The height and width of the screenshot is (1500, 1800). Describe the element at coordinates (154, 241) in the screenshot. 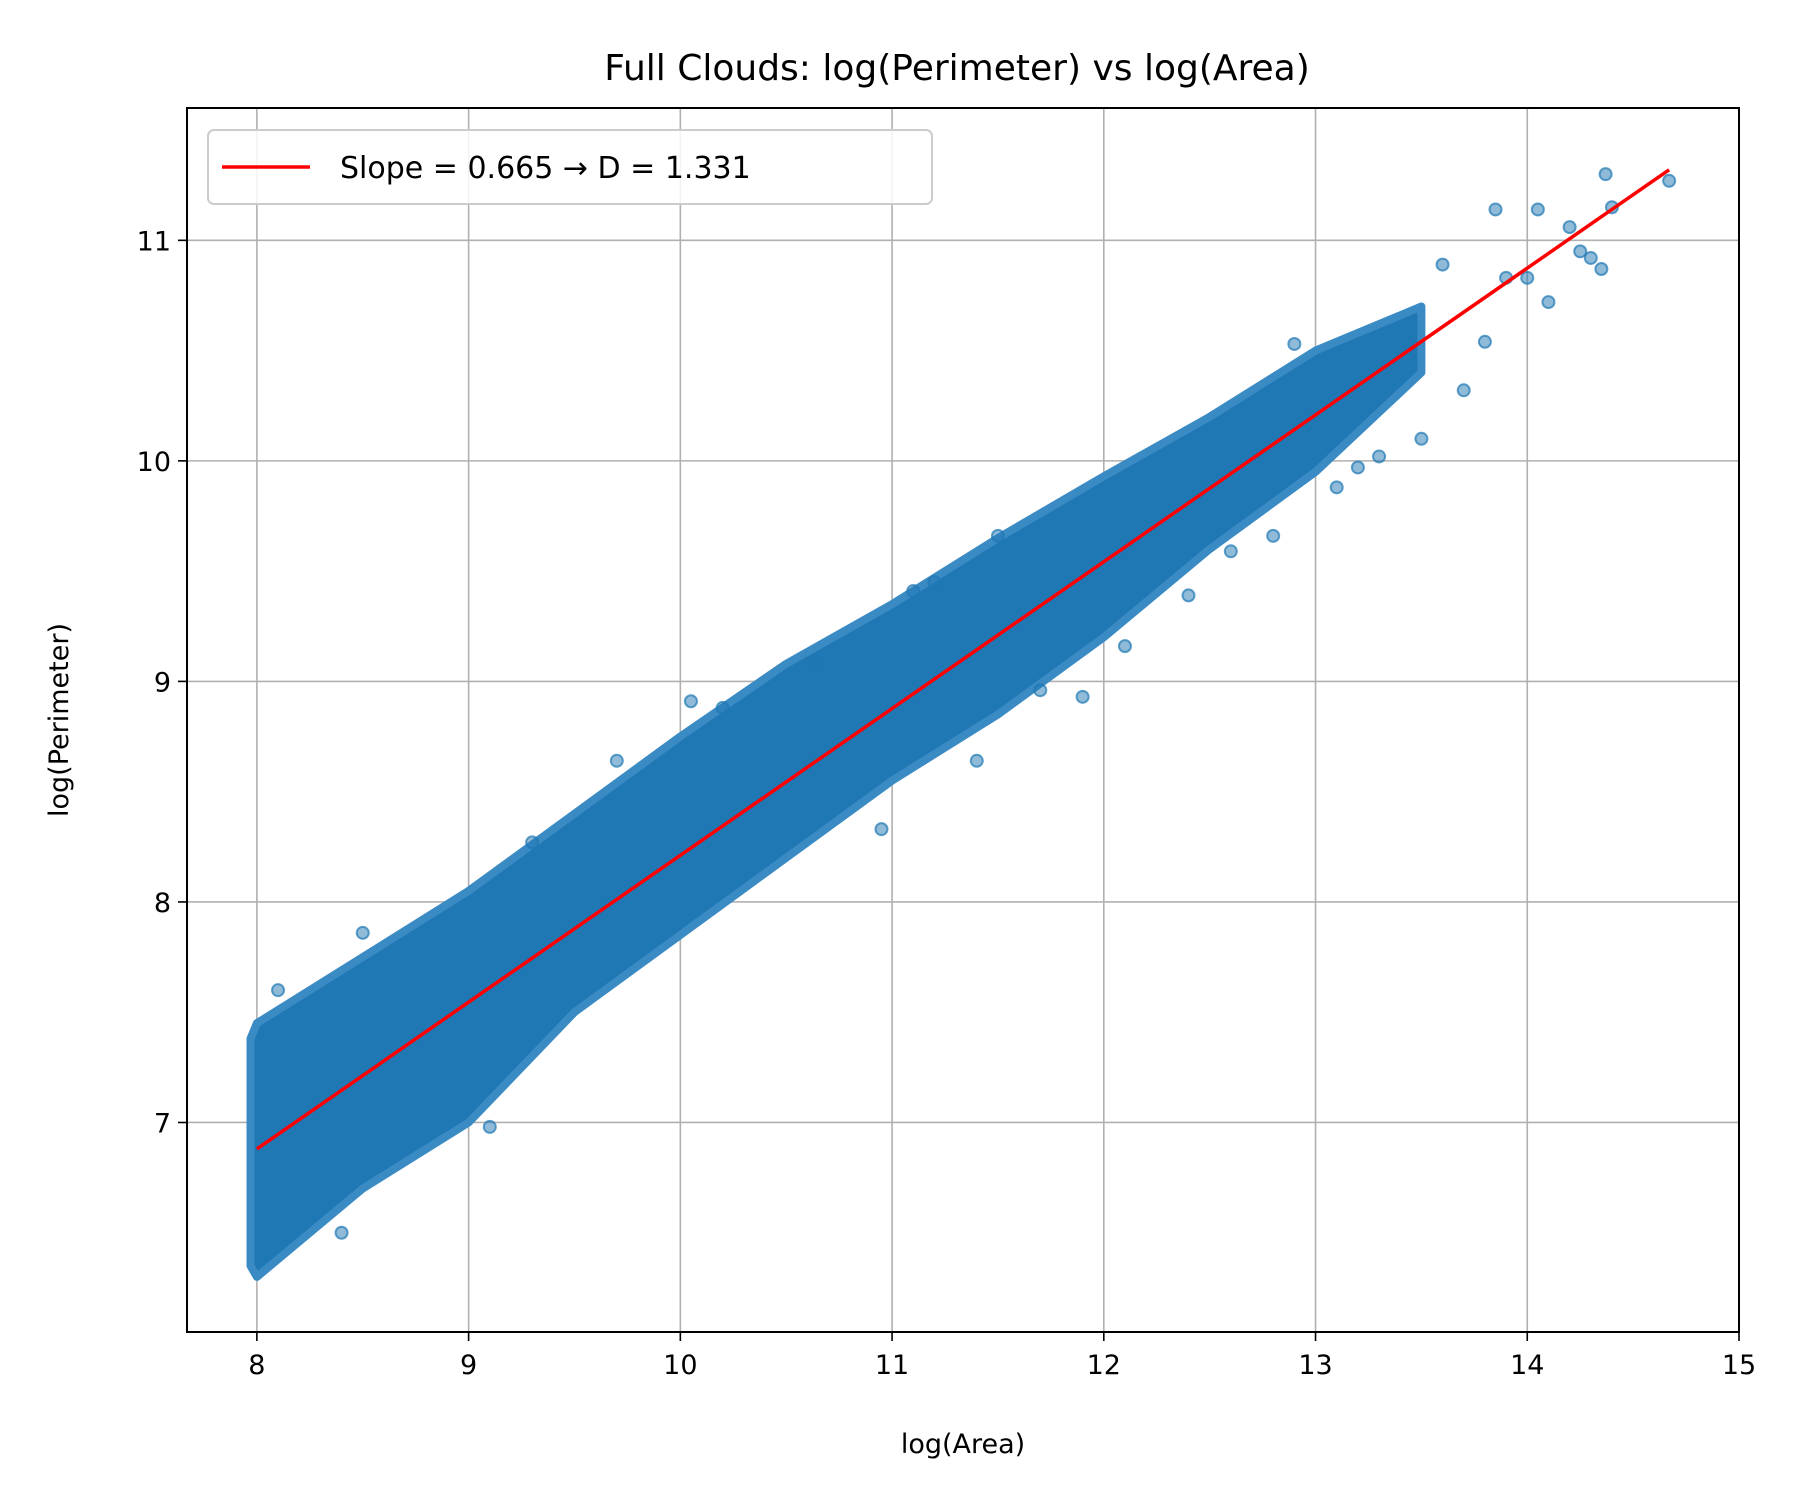

I see `y-tick-label: 11` at that location.